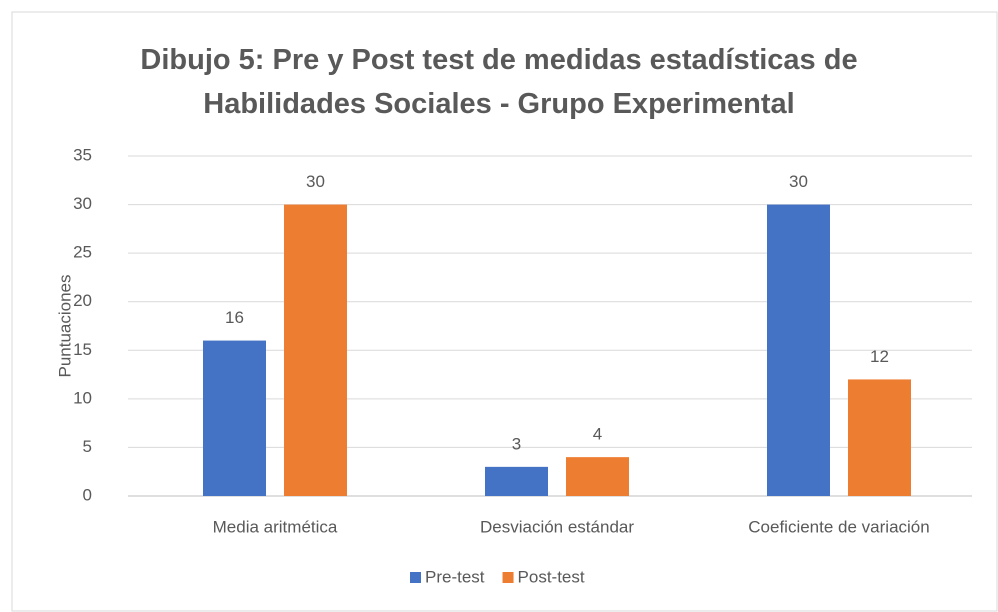  I want to click on data-label: 3, so click(516, 443).